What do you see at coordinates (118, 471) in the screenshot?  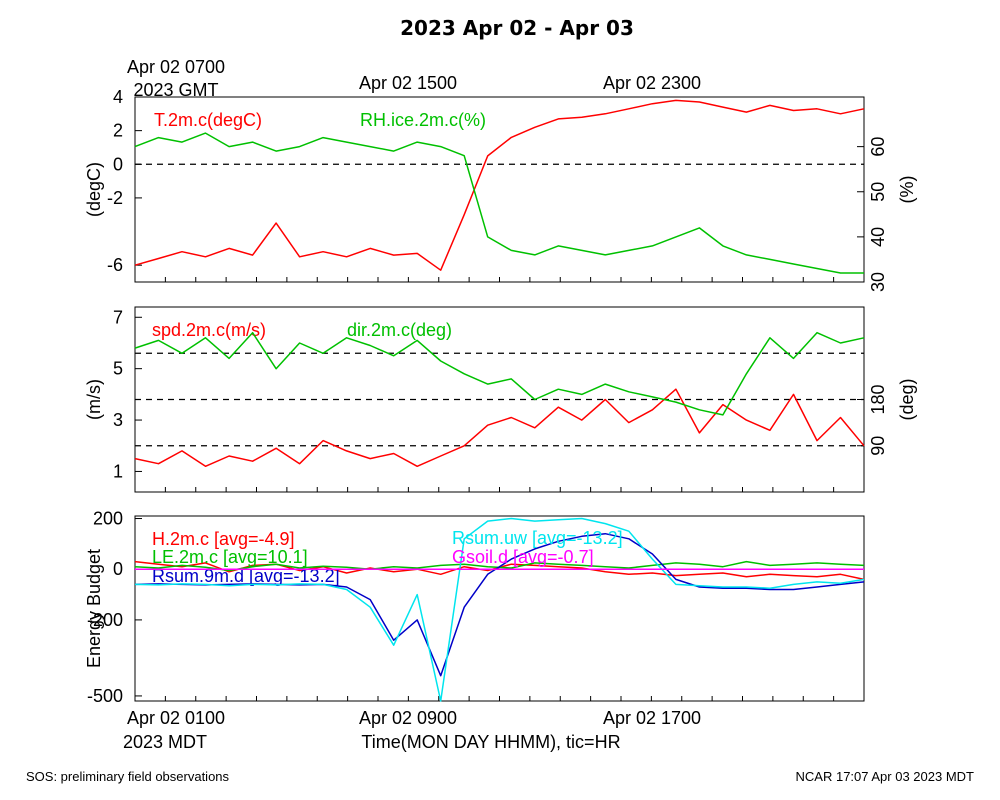 I see `y-tick-label: 1` at bounding box center [118, 471].